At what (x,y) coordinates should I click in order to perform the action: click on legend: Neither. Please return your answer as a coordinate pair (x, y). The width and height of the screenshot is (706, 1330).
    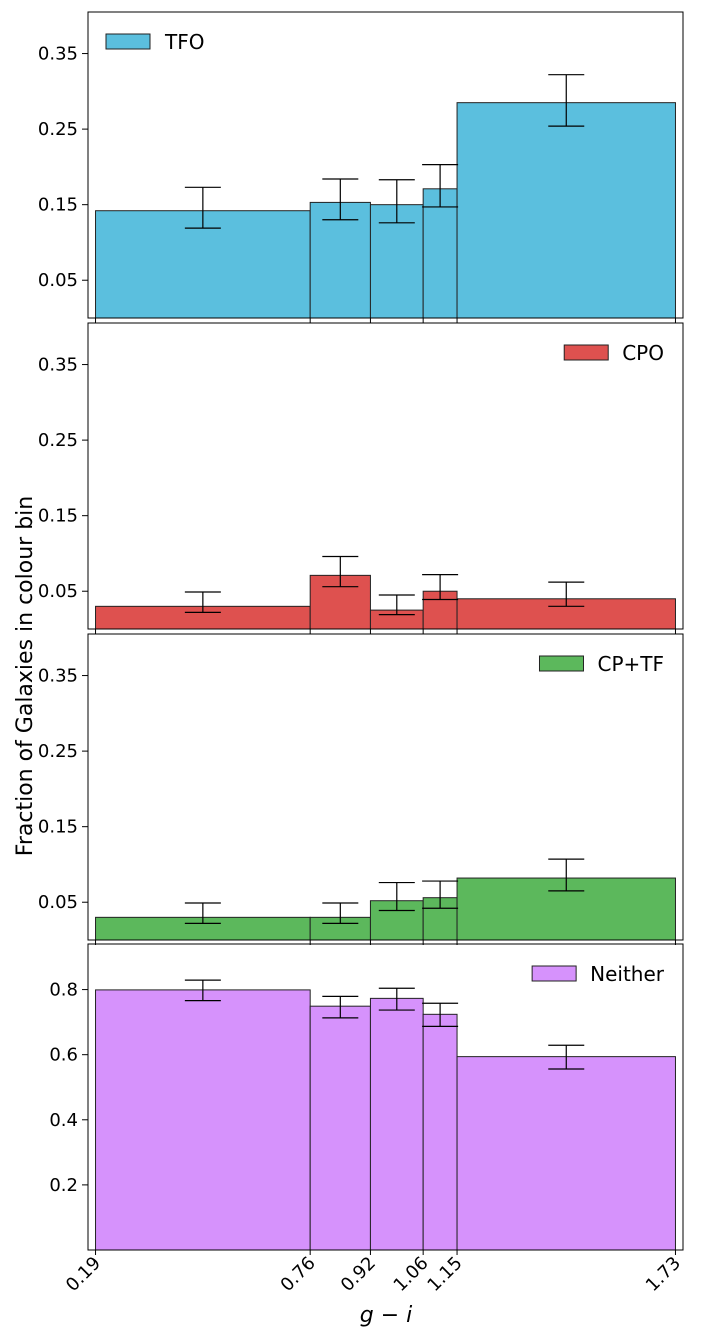
    Looking at the image, I should click on (598, 974).